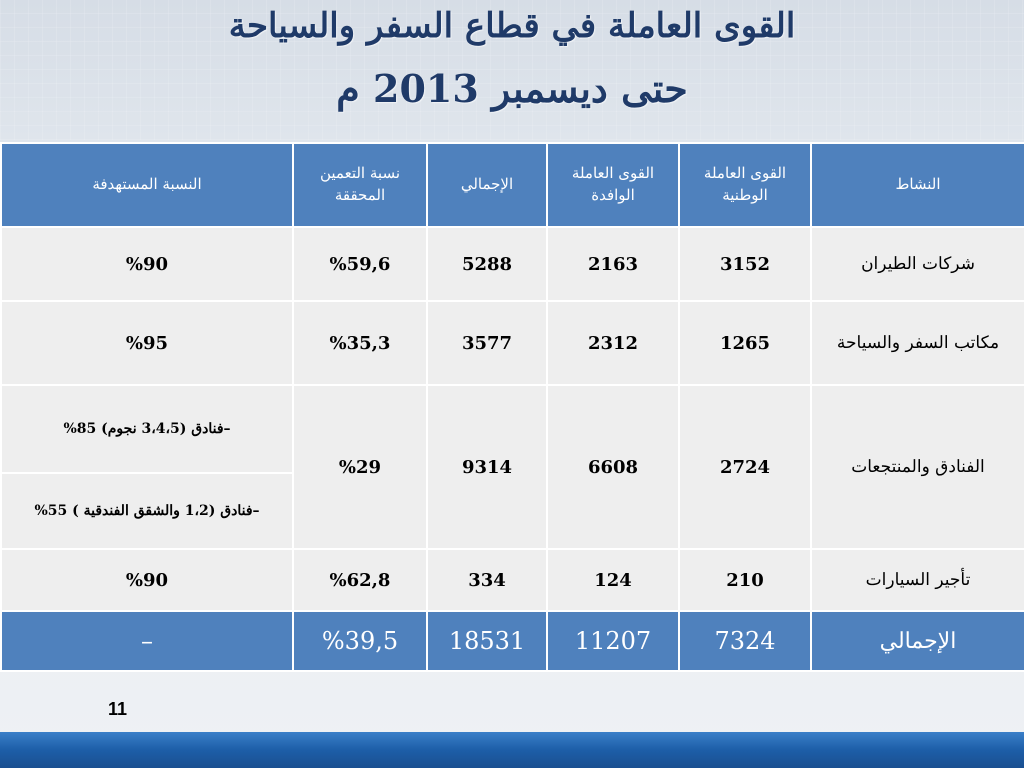 The image size is (1024, 768). Describe the element at coordinates (487, 185) in the screenshot. I see `header-total: الإجمالي` at that location.